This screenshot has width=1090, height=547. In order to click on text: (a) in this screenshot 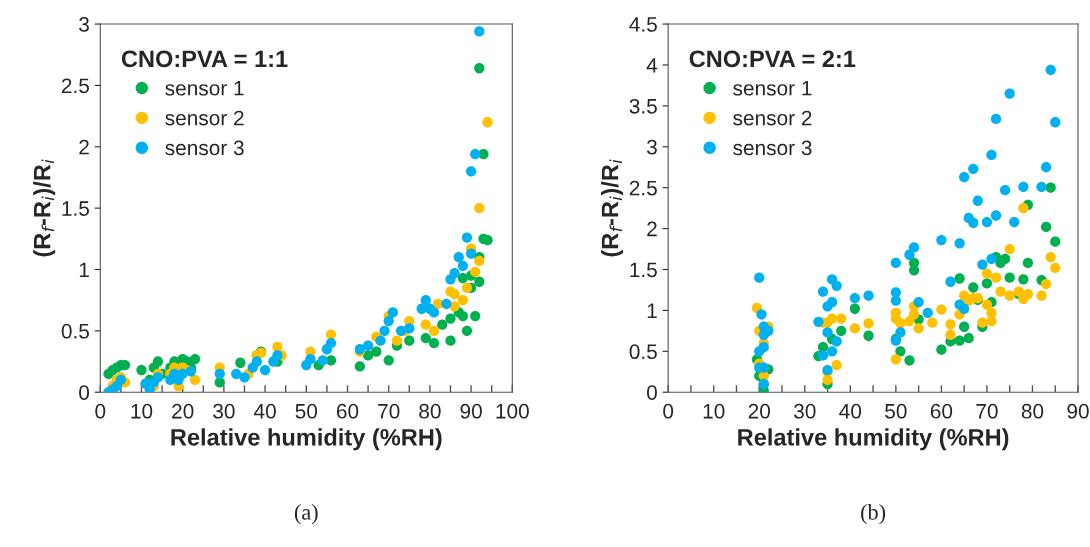, I will do `click(306, 514)`.